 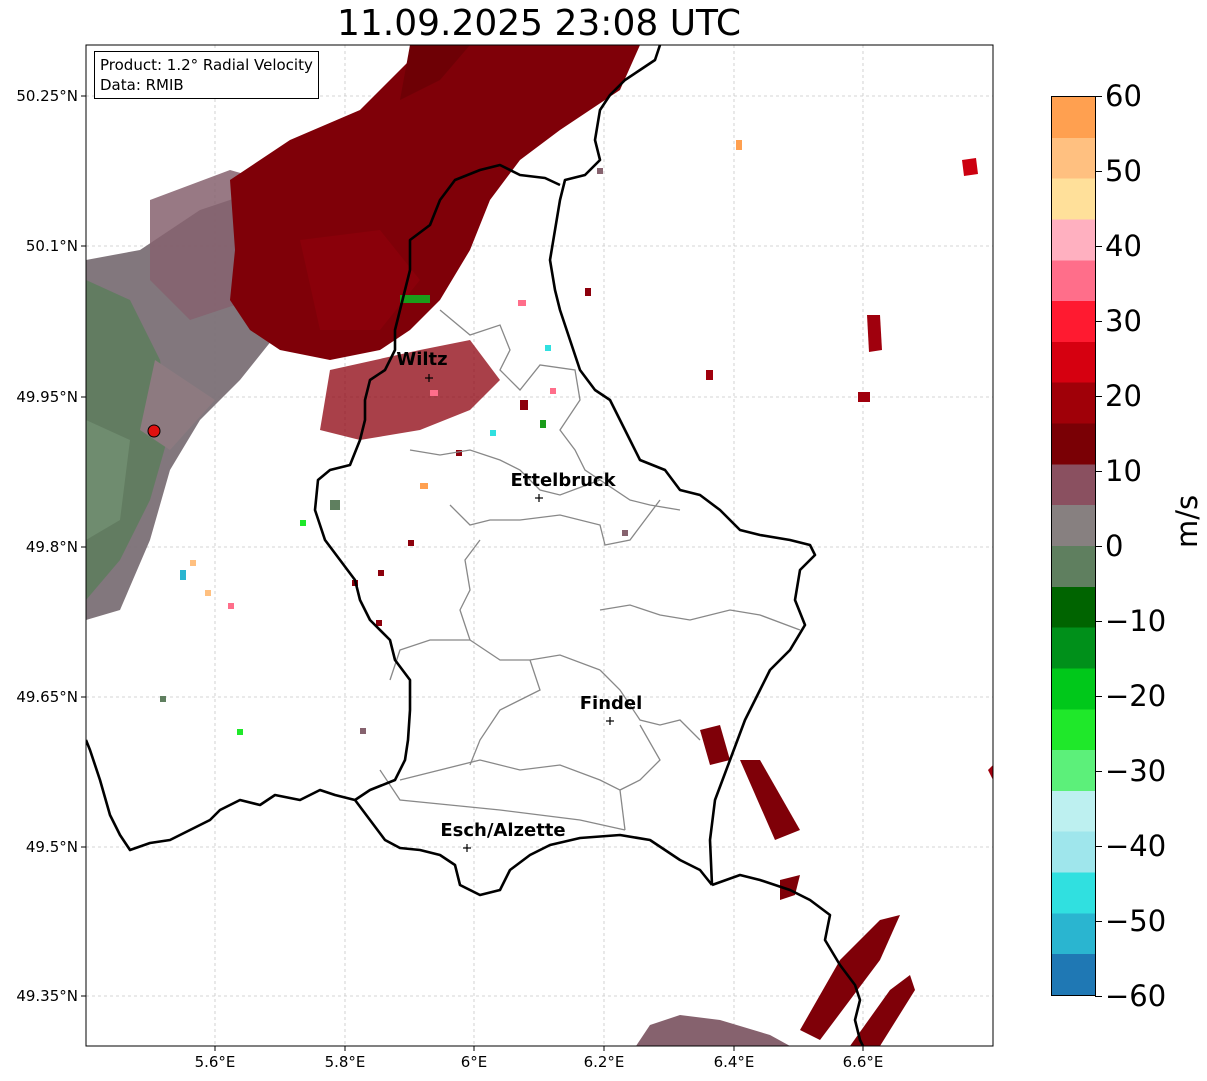 I want to click on city-label-esch-alzette: Esch/Alzette, so click(x=503, y=830).